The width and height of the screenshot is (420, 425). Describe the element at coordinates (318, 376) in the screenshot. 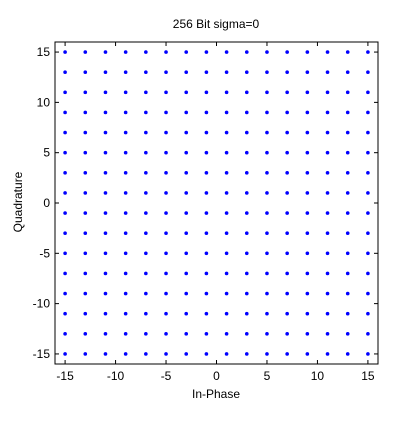

I see `x-tick-label: 10` at that location.